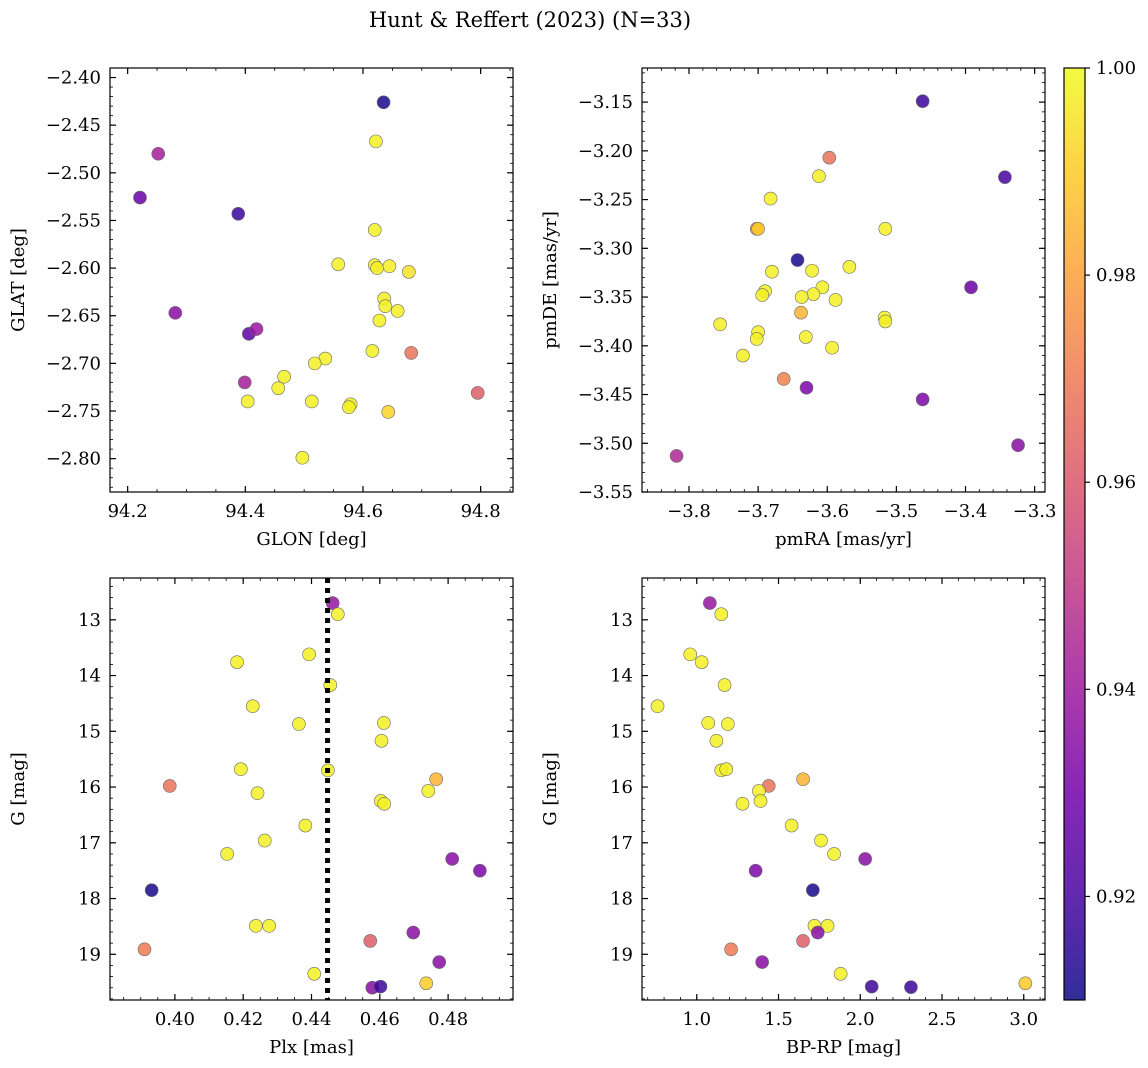 The image size is (1148, 1068). What do you see at coordinates (1116, 68) in the screenshot?
I see `colorbar-tick-label: 1.00` at bounding box center [1116, 68].